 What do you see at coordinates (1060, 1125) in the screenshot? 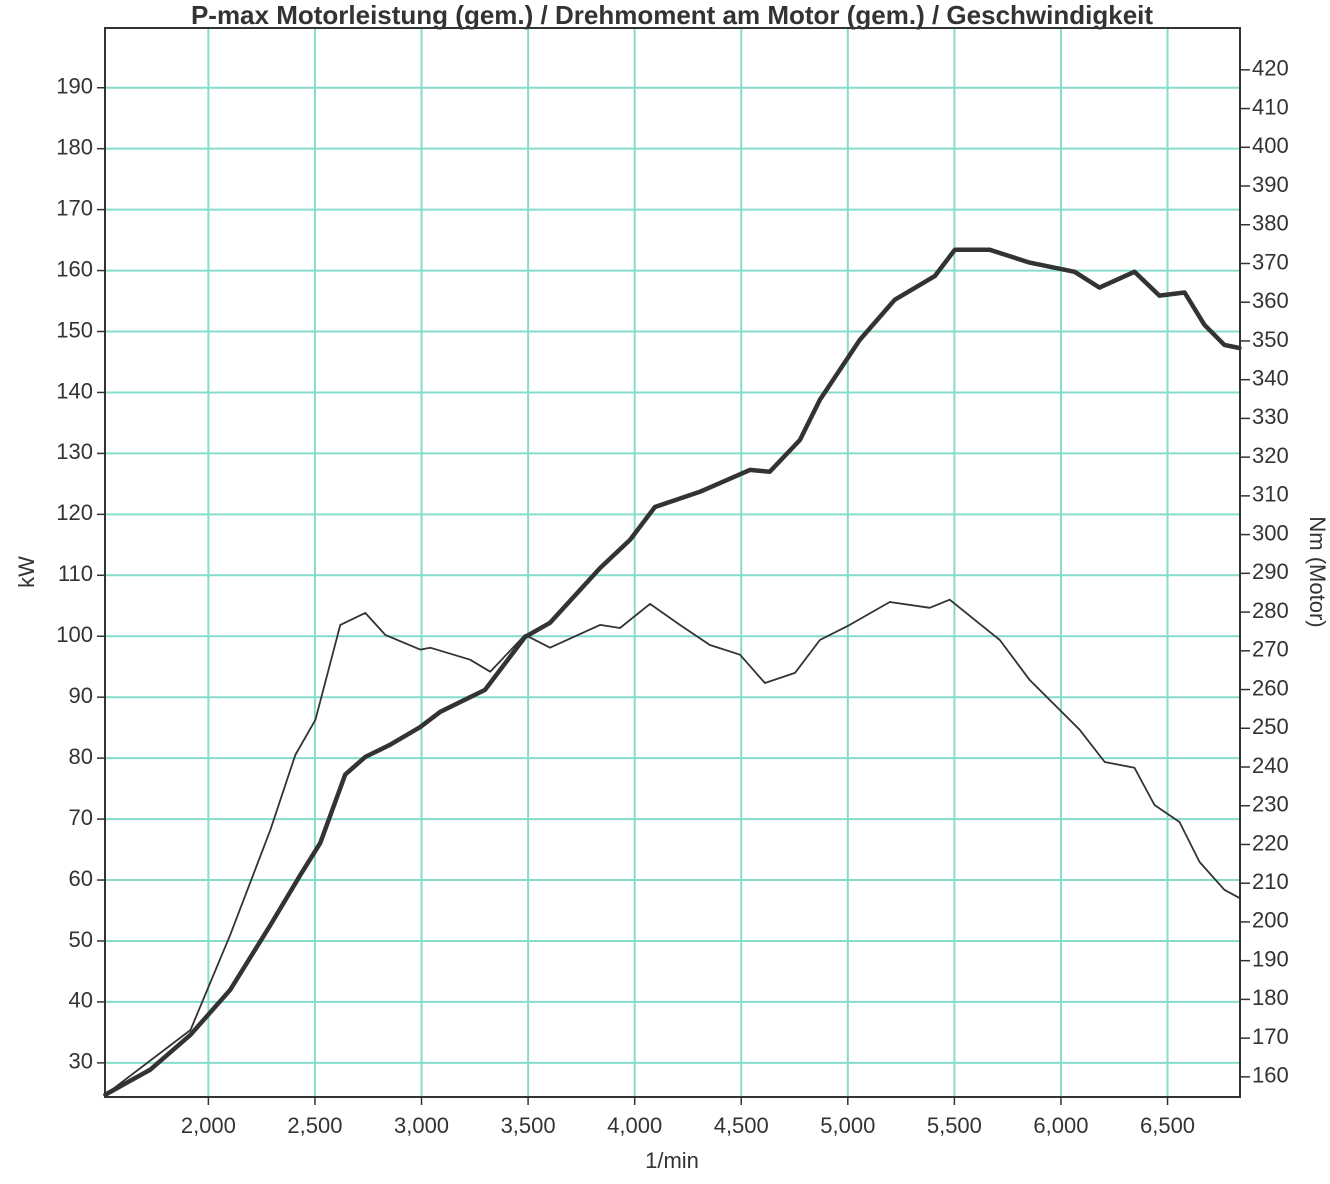
I see `x-tick-label: 6,000` at bounding box center [1060, 1125].